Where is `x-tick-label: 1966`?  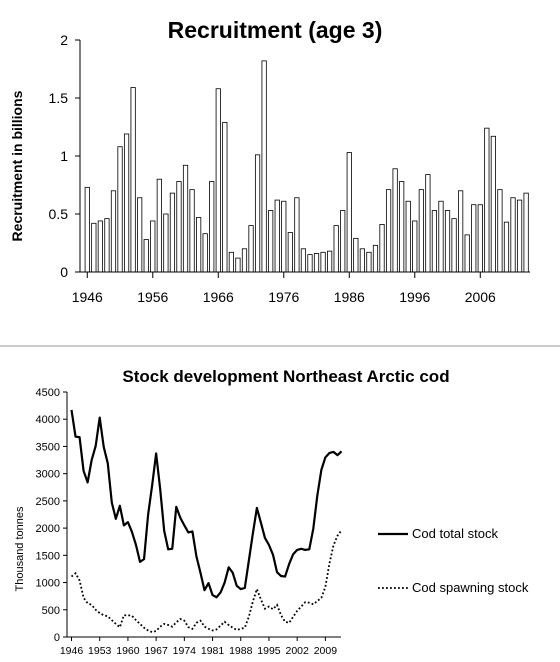 x-tick-label: 1966 is located at coordinates (218, 297).